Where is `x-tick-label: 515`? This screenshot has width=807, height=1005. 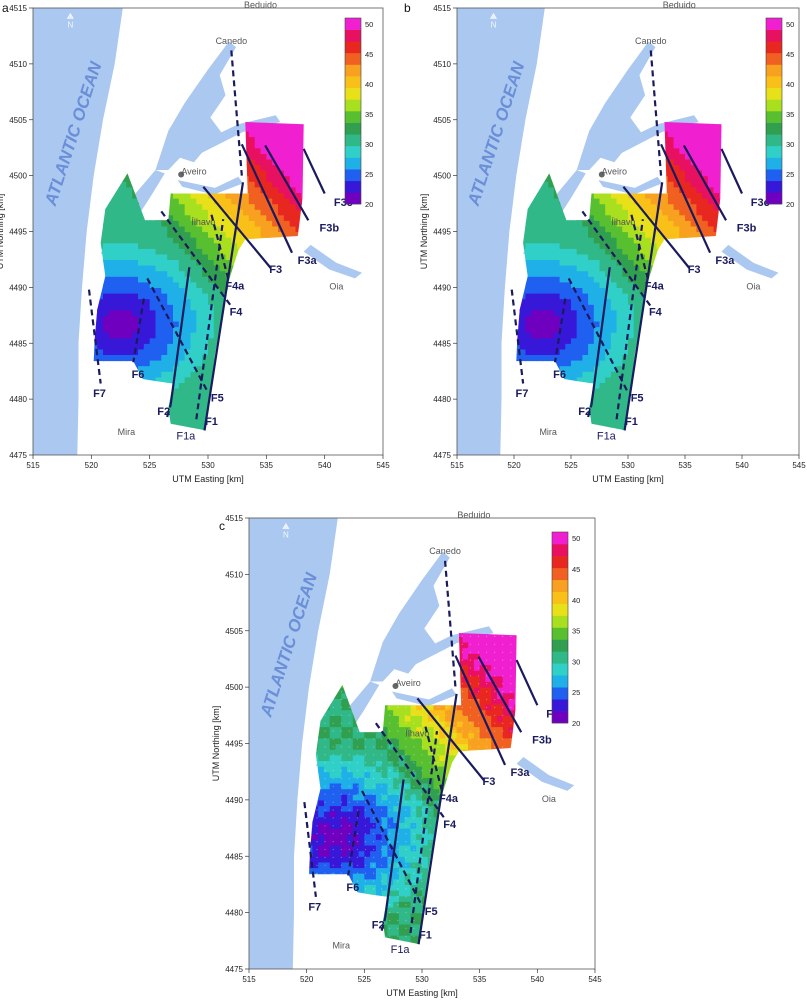
x-tick-label: 515 is located at coordinates (33, 465).